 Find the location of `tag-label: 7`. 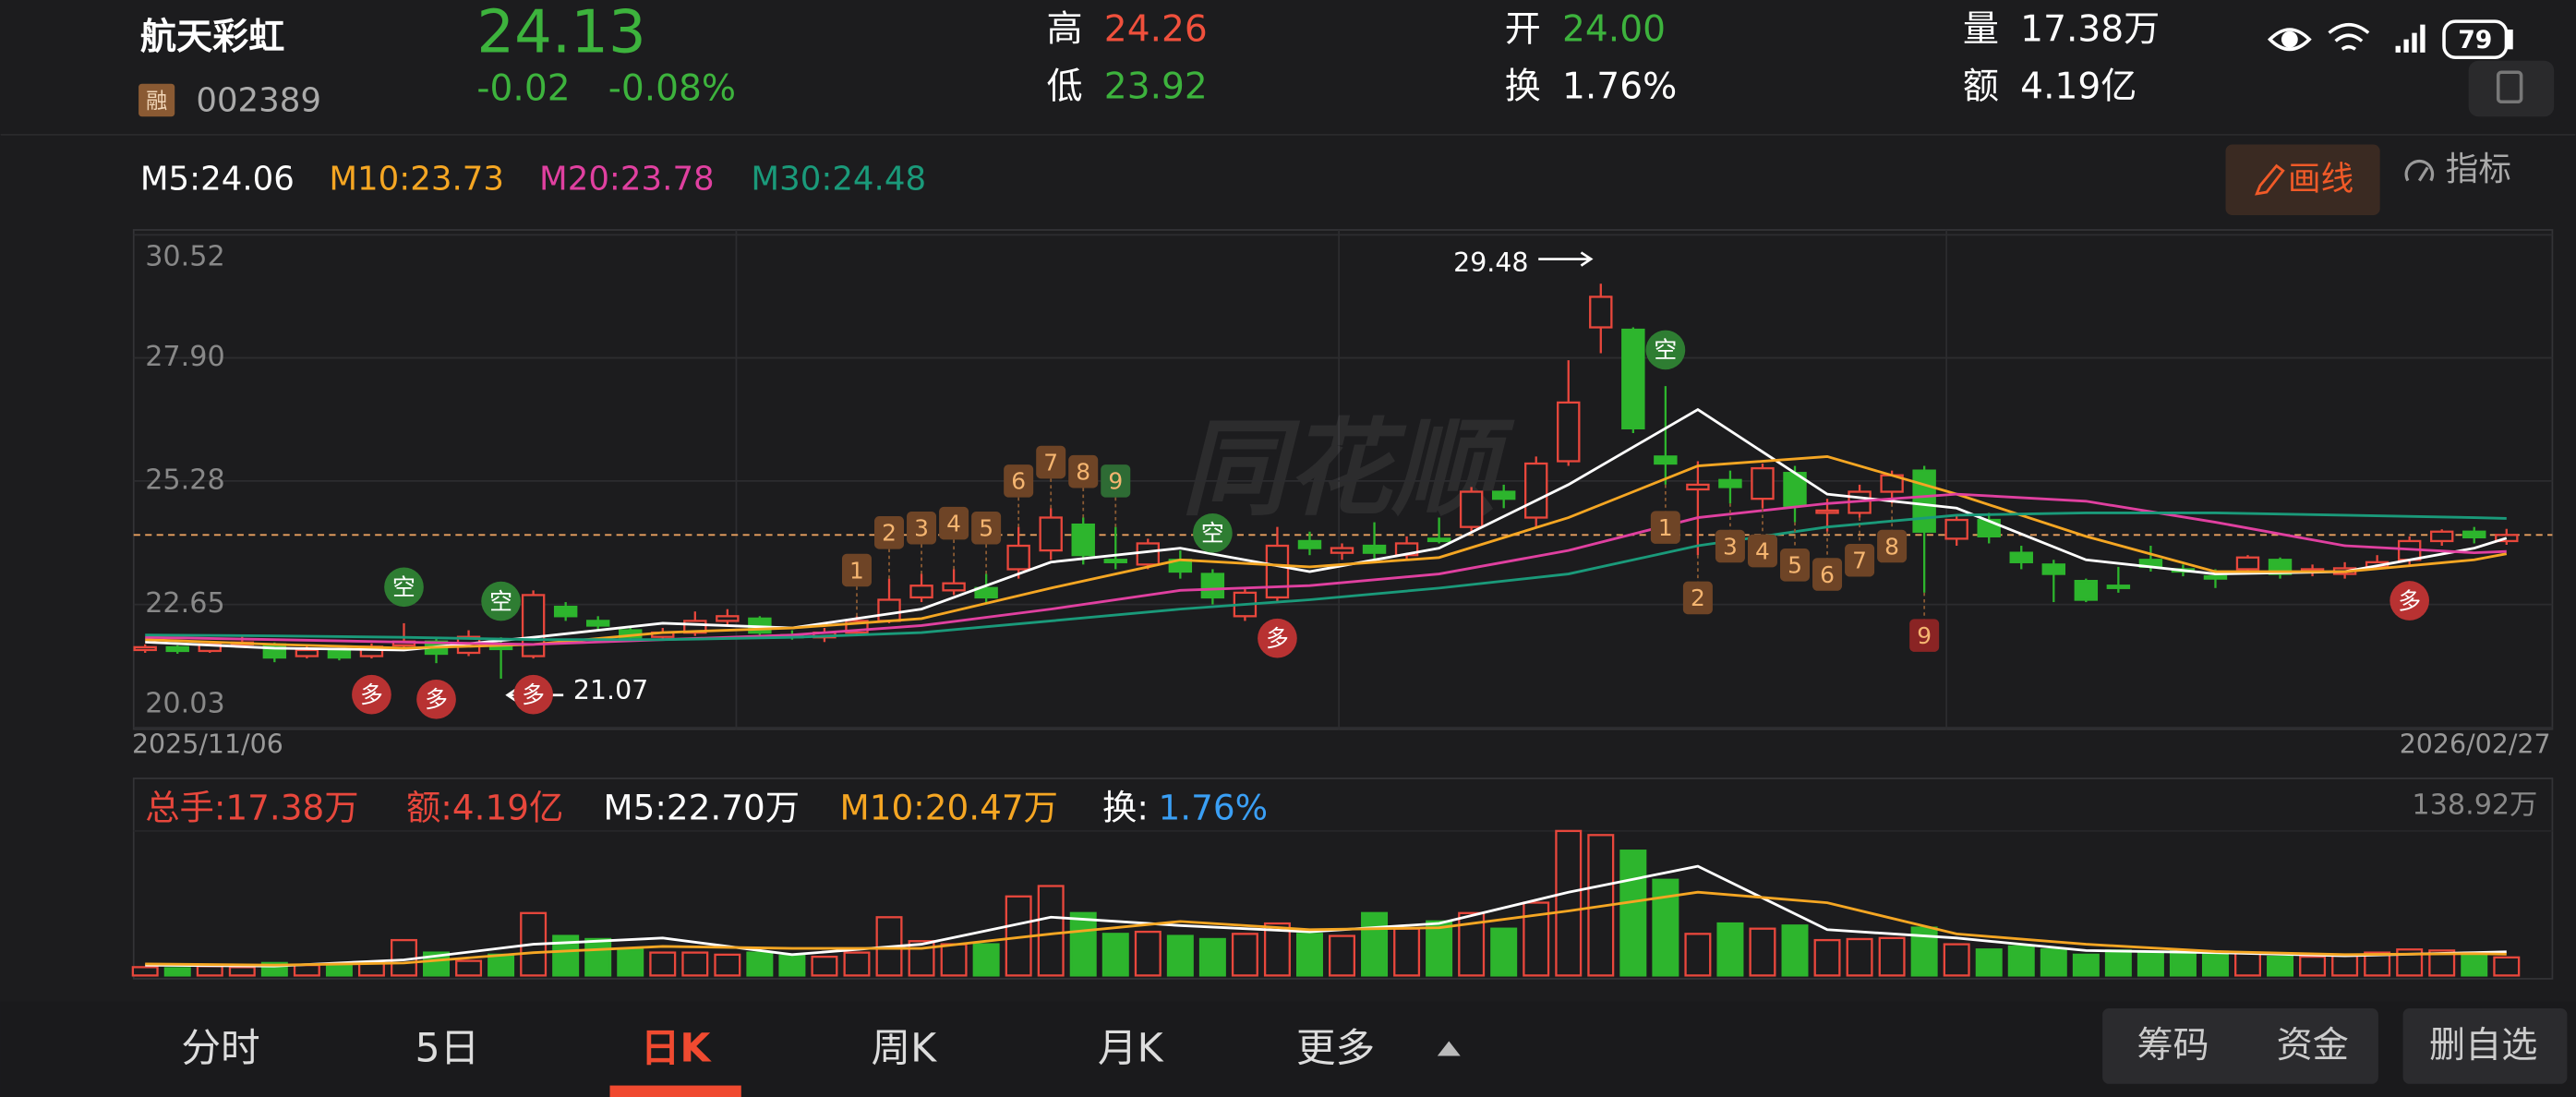

tag-label: 7 is located at coordinates (1050, 462).